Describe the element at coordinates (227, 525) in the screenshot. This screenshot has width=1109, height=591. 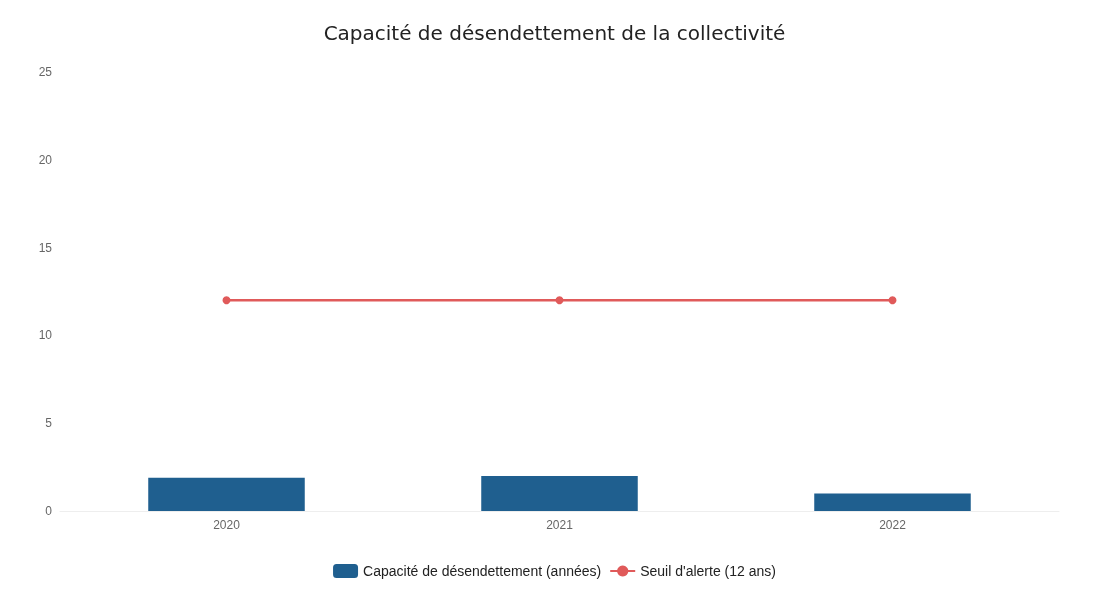
I see `x-tick-label: 2020` at that location.